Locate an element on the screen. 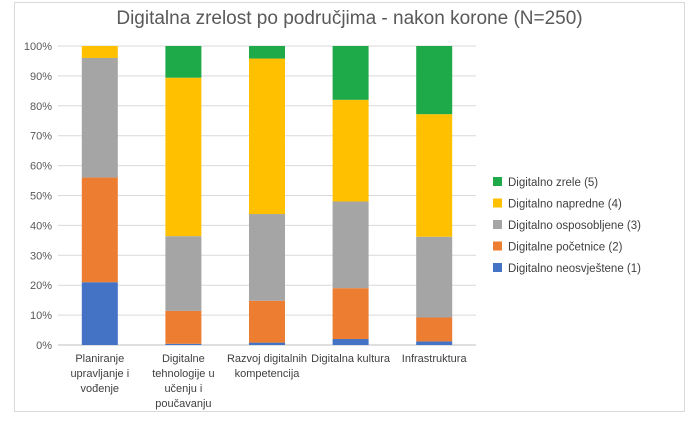  y-tick-label: 0% is located at coordinates (44, 346).